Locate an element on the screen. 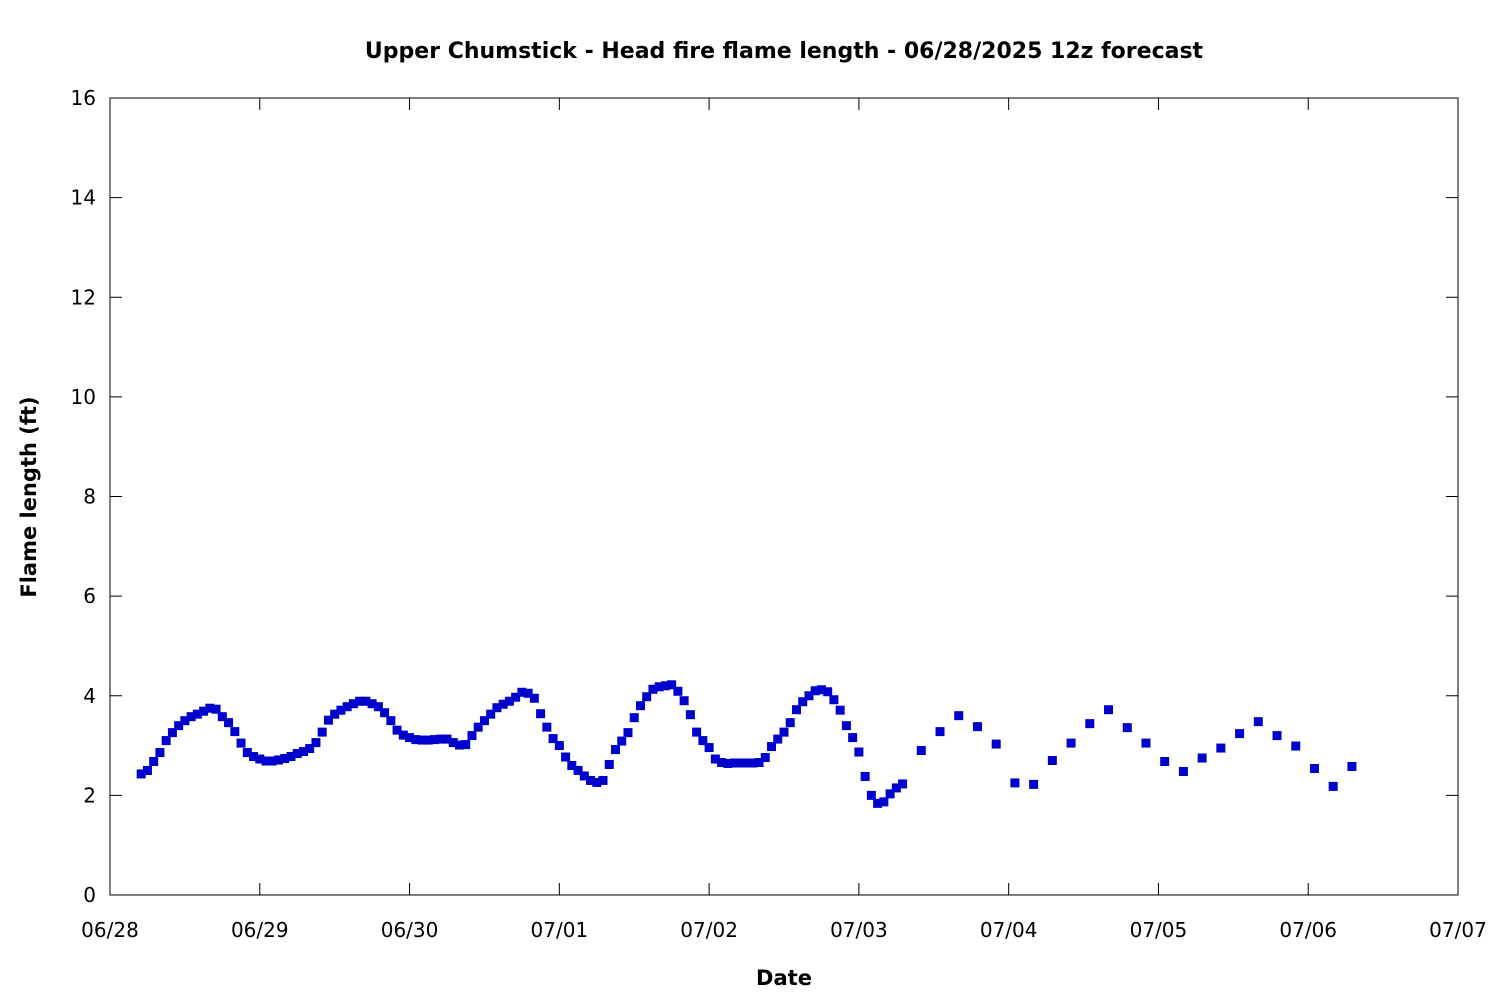  x-tick-label: 07/06 is located at coordinates (1308, 930).